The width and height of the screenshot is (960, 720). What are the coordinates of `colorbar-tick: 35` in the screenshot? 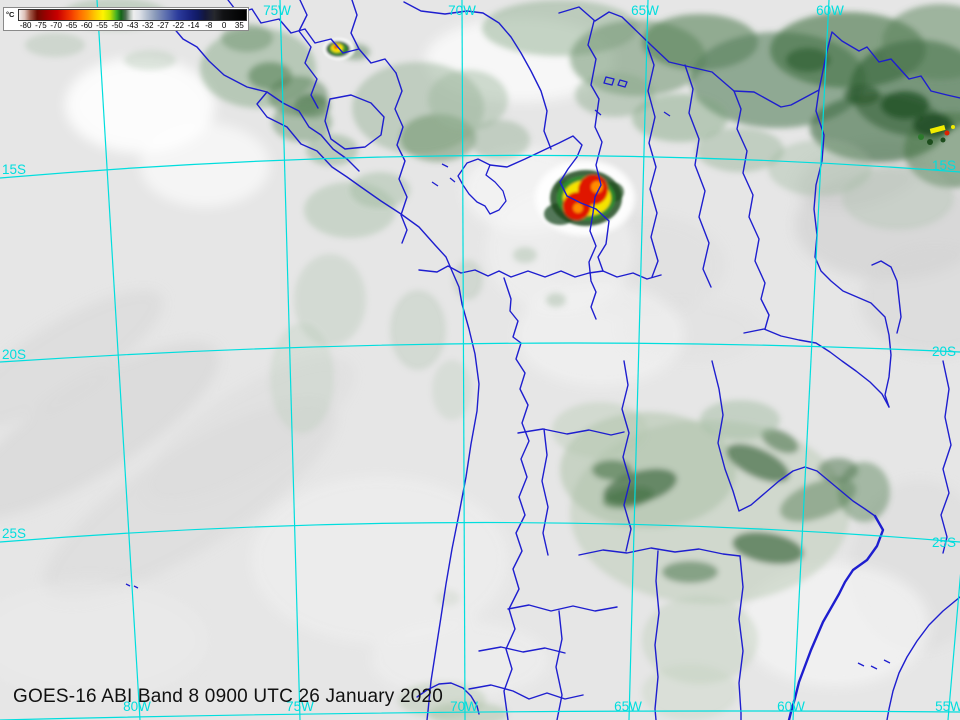 It's located at (239, 25).